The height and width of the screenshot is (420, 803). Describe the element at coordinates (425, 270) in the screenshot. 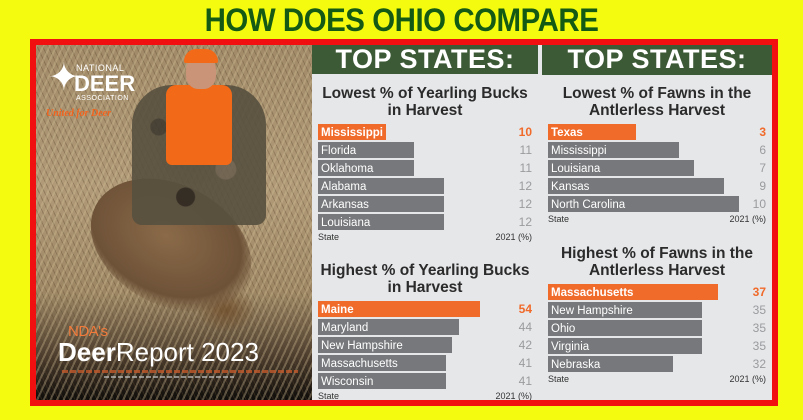

I see `chart-title-line: Highest % of Yearling Bucks` at that location.